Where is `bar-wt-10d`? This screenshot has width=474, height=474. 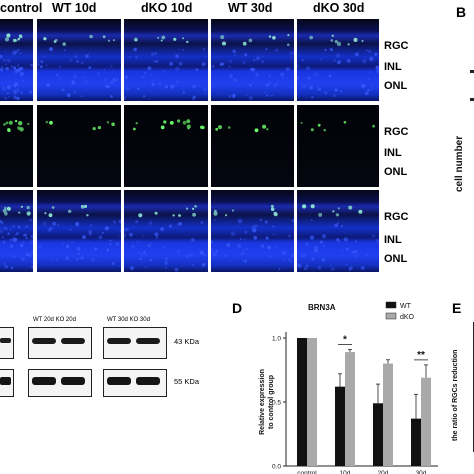
bar-wt-10d is located at coordinates (340, 426).